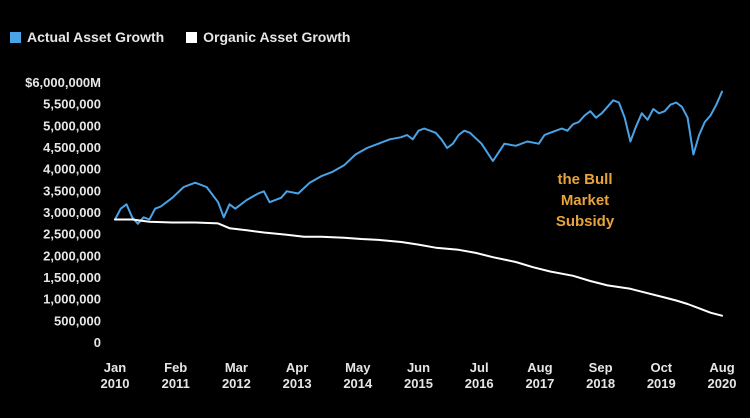 This screenshot has height=418, width=750. I want to click on x-tick-label: Oct 2019, so click(661, 375).